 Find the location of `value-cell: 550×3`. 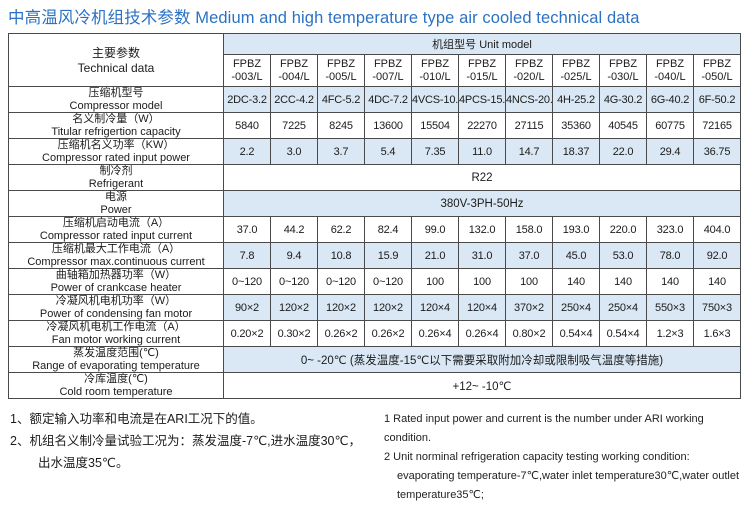

value-cell: 550×3 is located at coordinates (670, 307).